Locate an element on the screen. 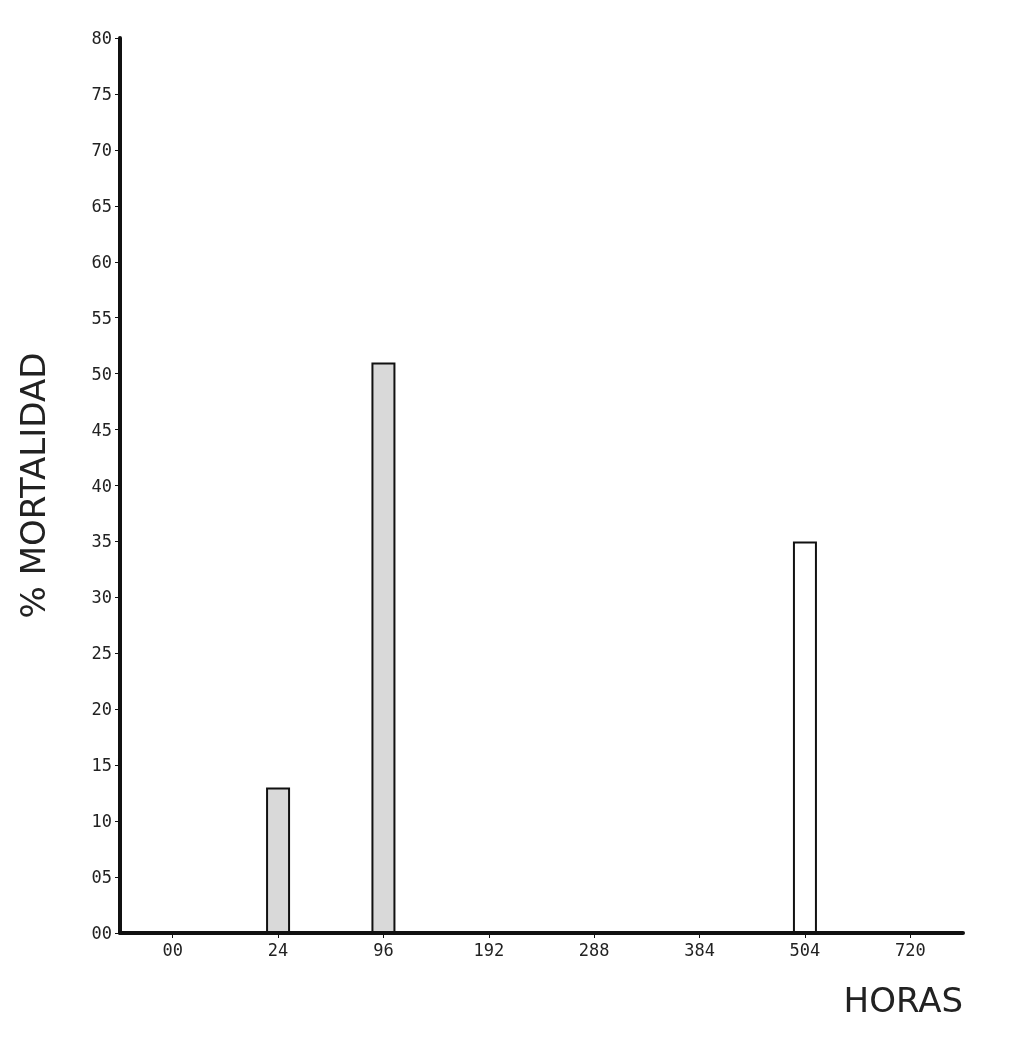 Image resolution: width=1015 pixels, height=1045 pixels. y-tick-label: 50 is located at coordinates (101, 373).